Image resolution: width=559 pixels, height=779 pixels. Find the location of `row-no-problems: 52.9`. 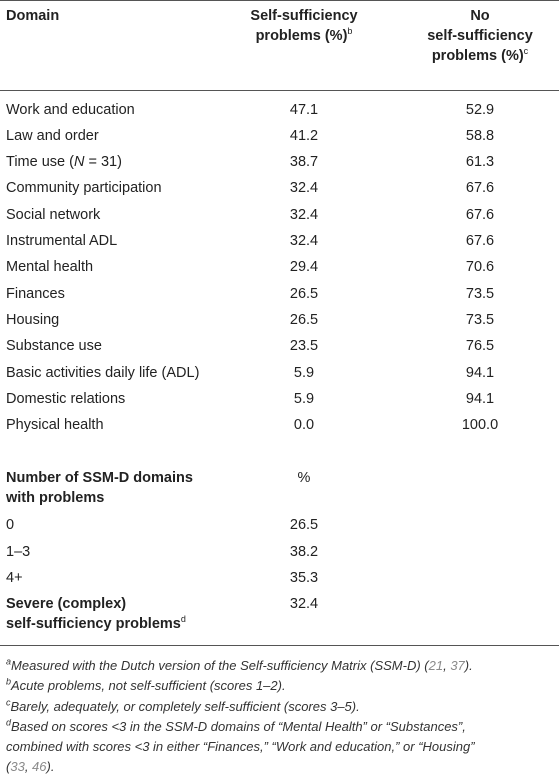

row-no-problems: 52.9 is located at coordinates (480, 110).